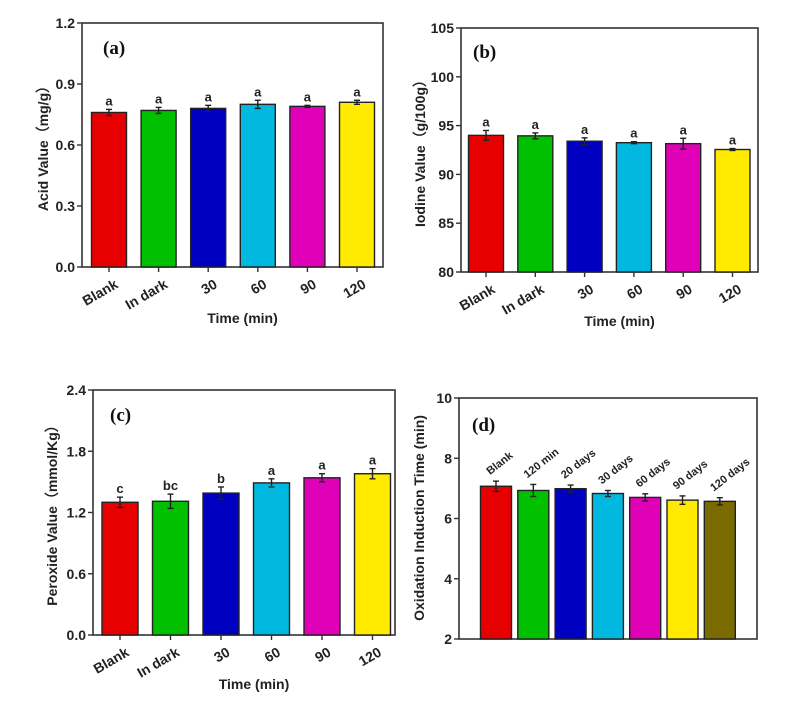  What do you see at coordinates (448, 639) in the screenshot?
I see `y-tick-label: 2` at bounding box center [448, 639].